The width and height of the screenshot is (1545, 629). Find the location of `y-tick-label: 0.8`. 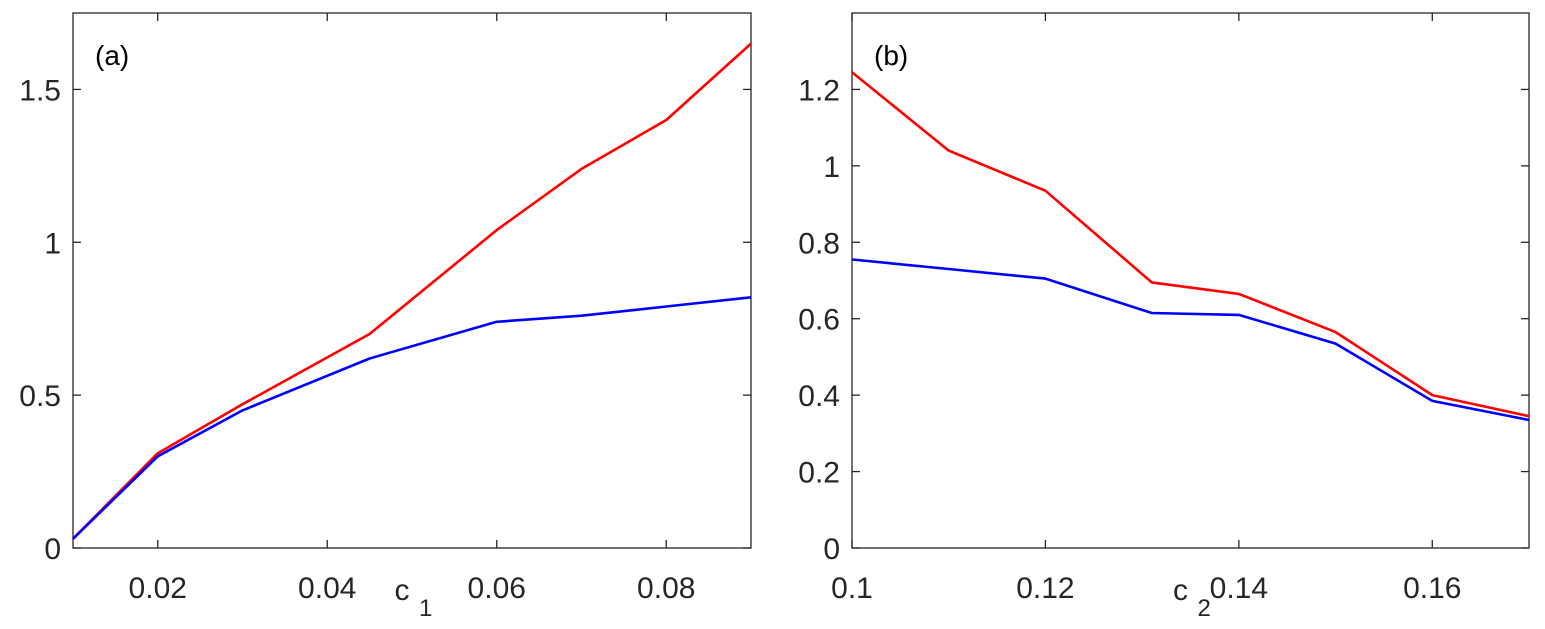

y-tick-label: 0.8 is located at coordinates (819, 243).